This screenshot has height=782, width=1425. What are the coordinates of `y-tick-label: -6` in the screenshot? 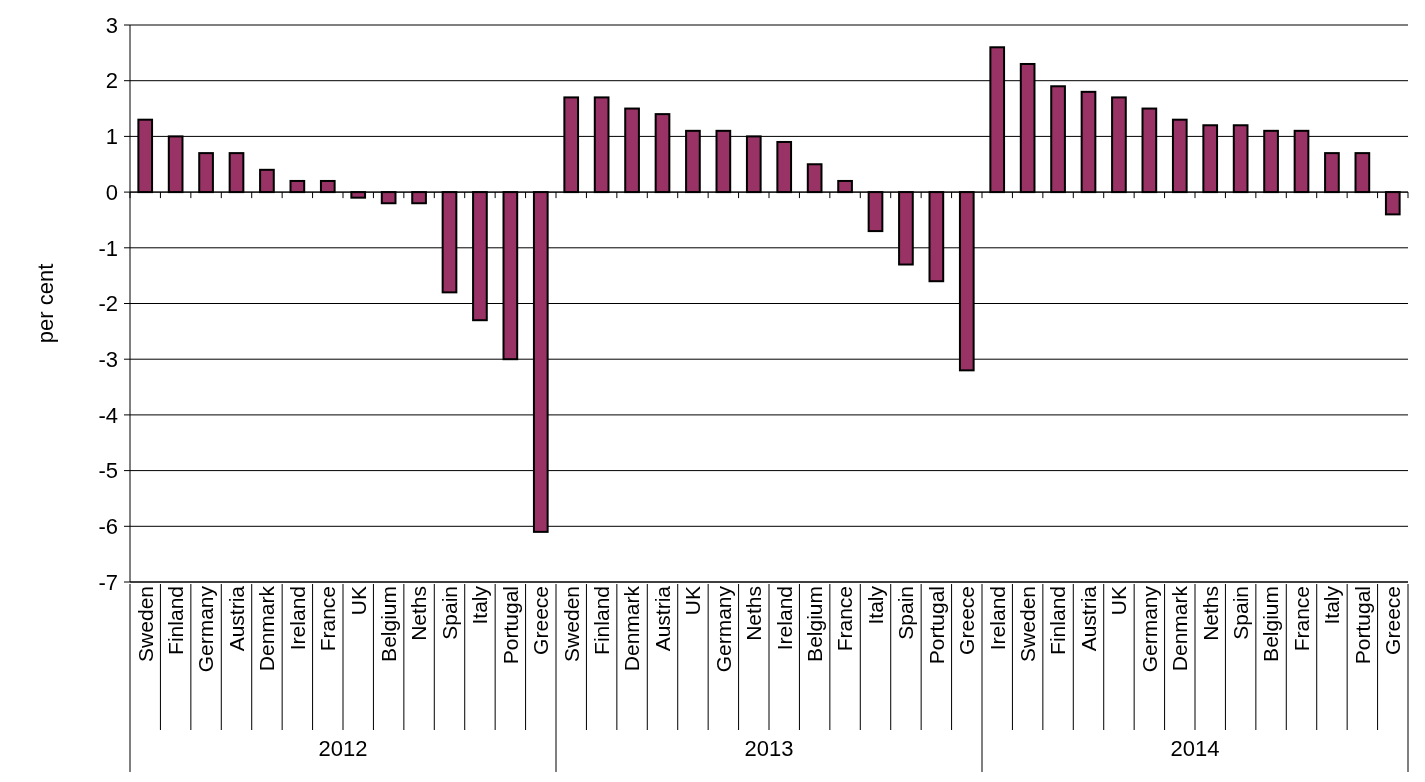 It's located at (108, 526).